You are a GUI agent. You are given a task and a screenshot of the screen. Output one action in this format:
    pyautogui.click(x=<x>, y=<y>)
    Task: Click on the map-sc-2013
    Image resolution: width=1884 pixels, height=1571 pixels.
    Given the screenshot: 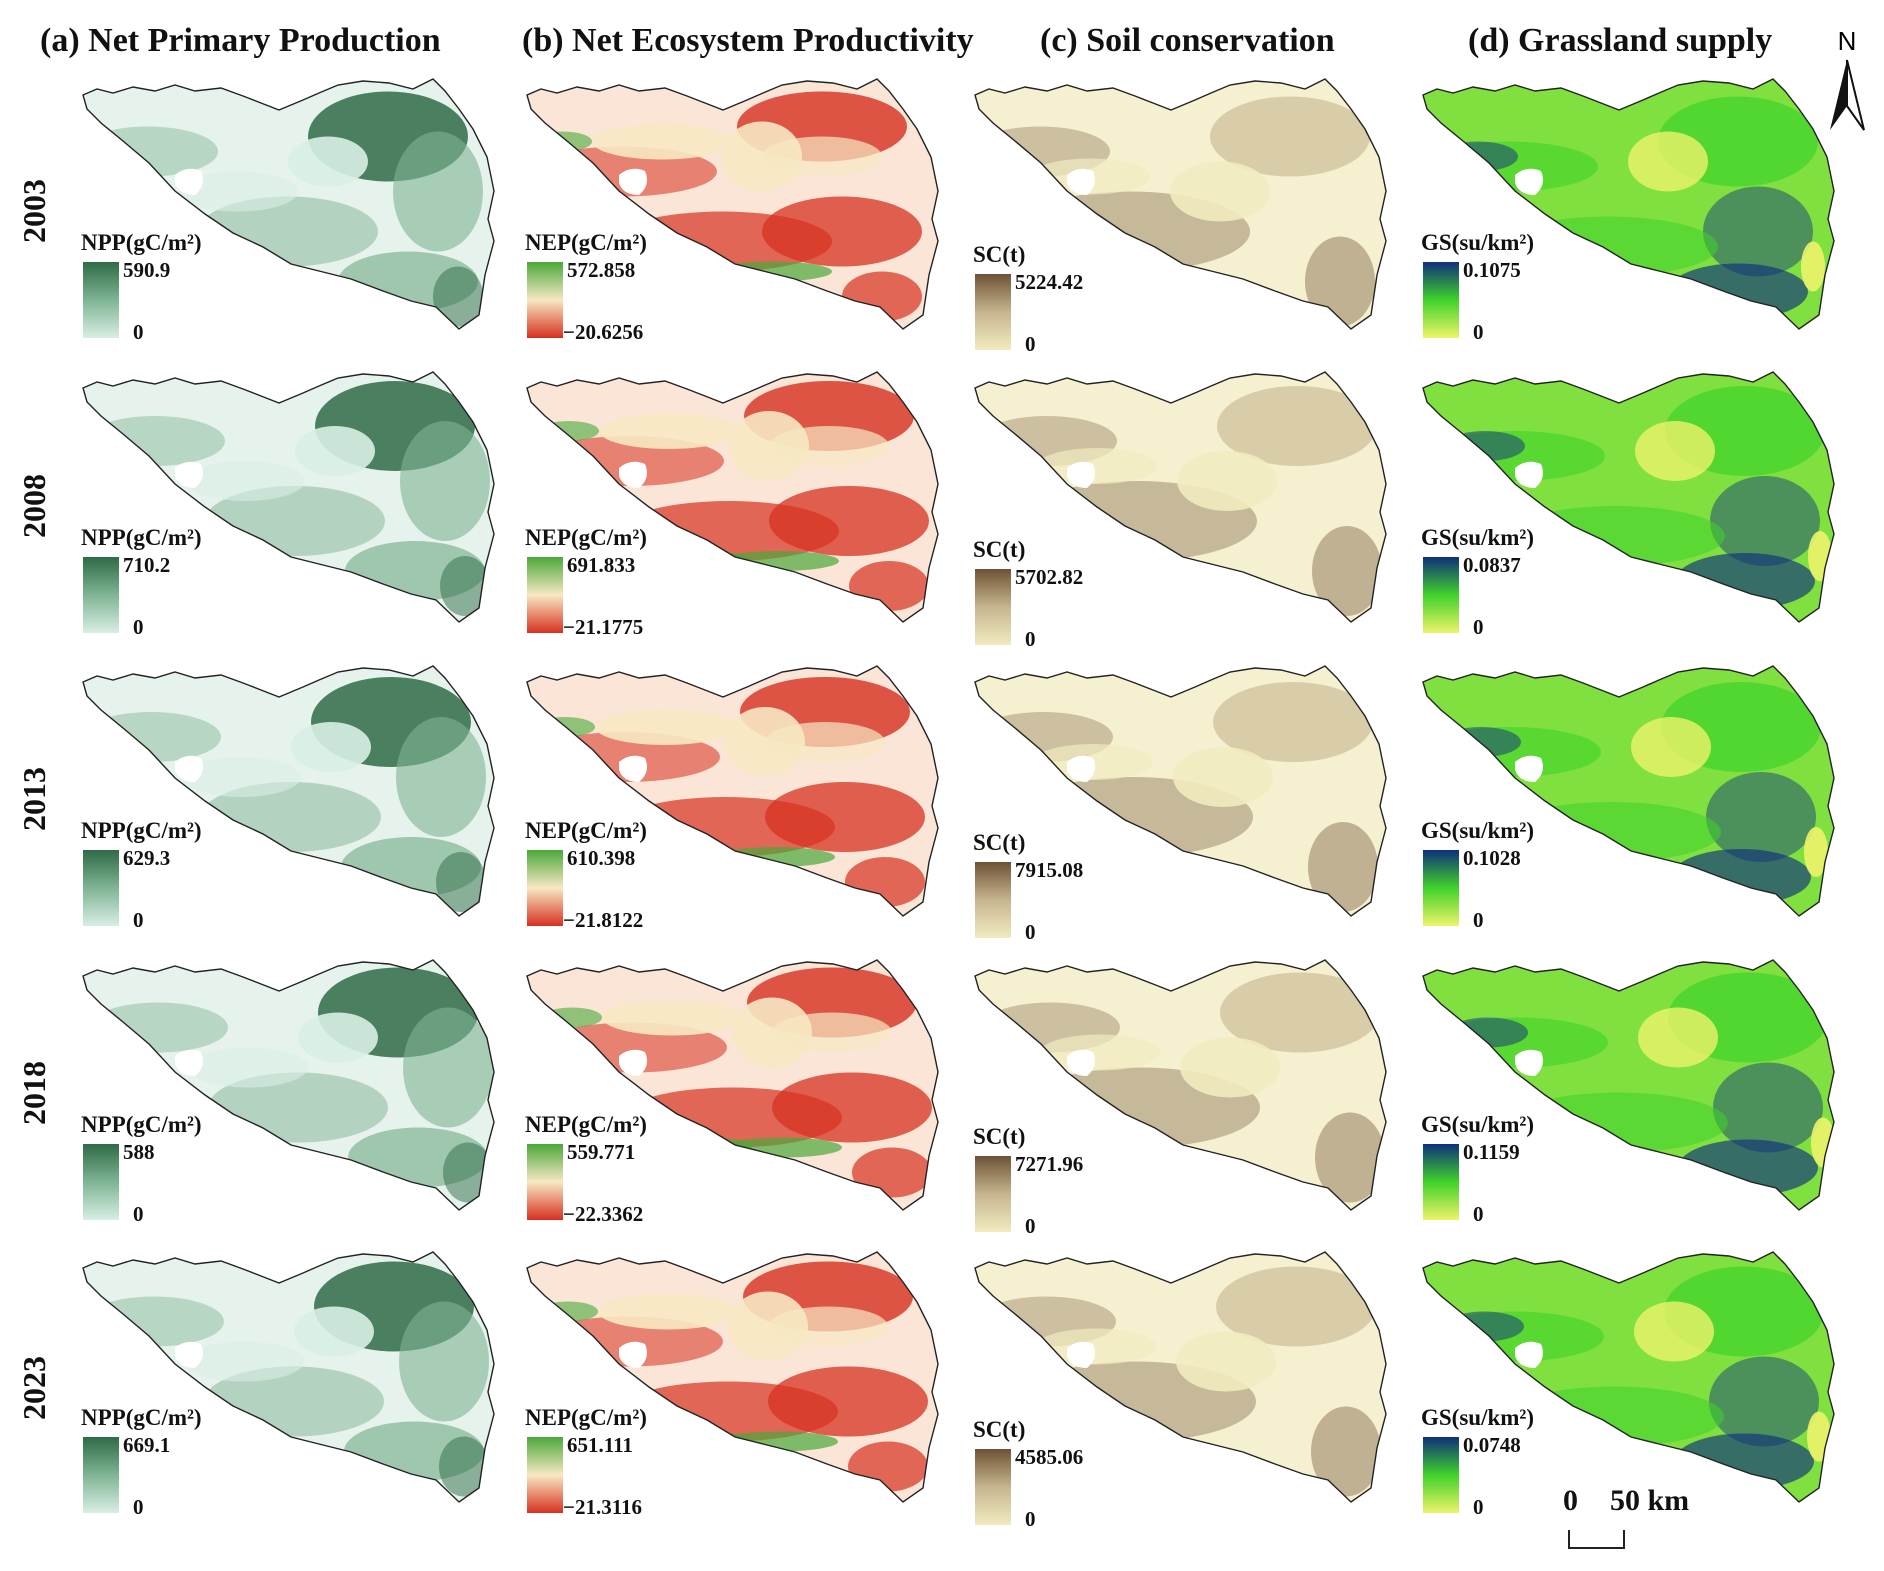 What is the action you would take?
    pyautogui.click(x=1180, y=791)
    